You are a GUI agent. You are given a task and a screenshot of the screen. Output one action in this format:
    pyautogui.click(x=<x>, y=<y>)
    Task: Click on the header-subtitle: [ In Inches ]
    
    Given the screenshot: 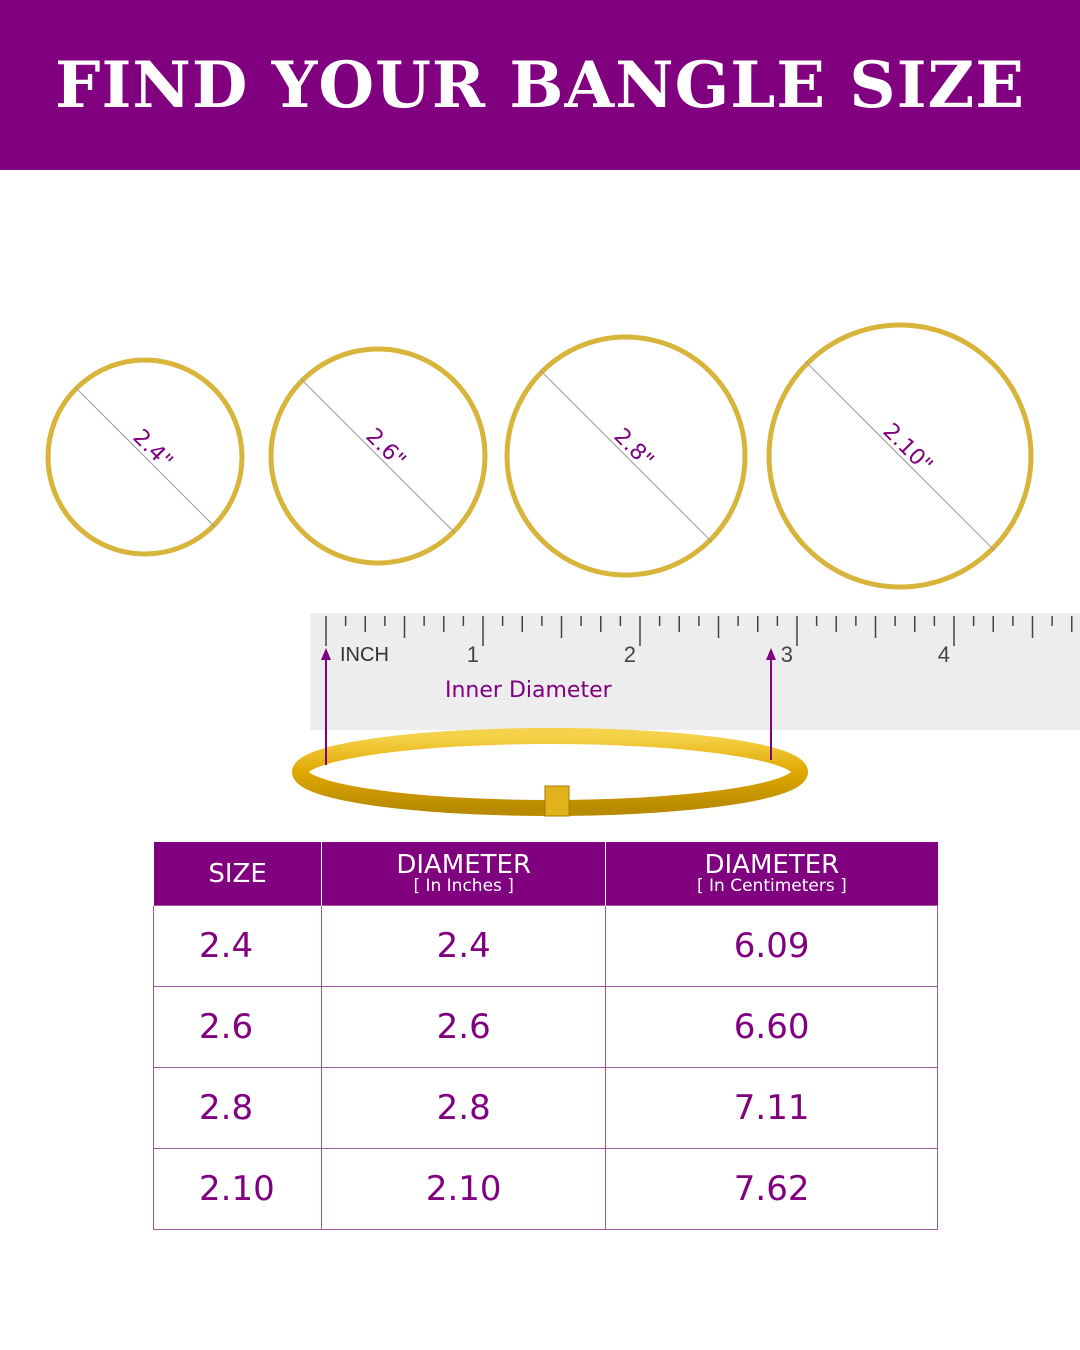 What is the action you would take?
    pyautogui.click(x=463, y=885)
    